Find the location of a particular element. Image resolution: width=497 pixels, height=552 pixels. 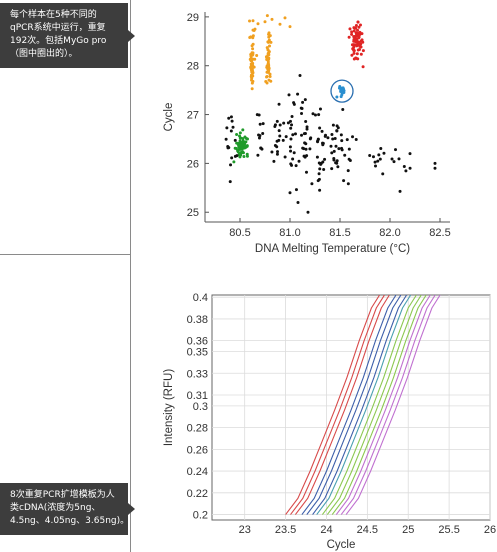

x-tick-label: 23 is located at coordinates (245, 530).